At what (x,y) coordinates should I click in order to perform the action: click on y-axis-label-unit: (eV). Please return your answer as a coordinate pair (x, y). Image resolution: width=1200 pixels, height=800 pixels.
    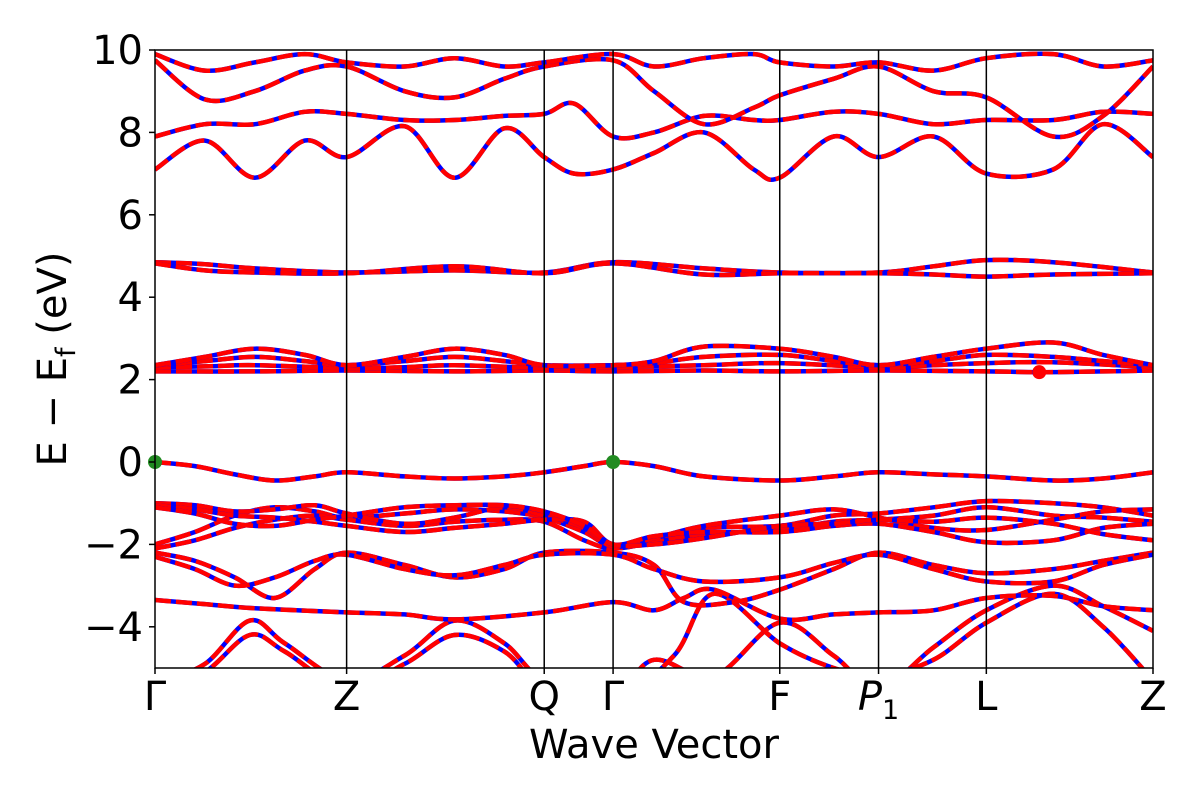
    Looking at the image, I should click on (53, 300).